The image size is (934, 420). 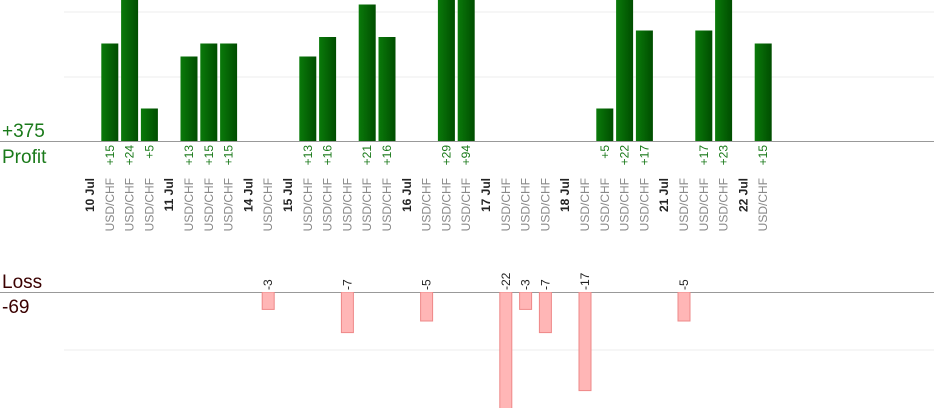 What do you see at coordinates (23, 131) in the screenshot?
I see `profit-total: +375` at bounding box center [23, 131].